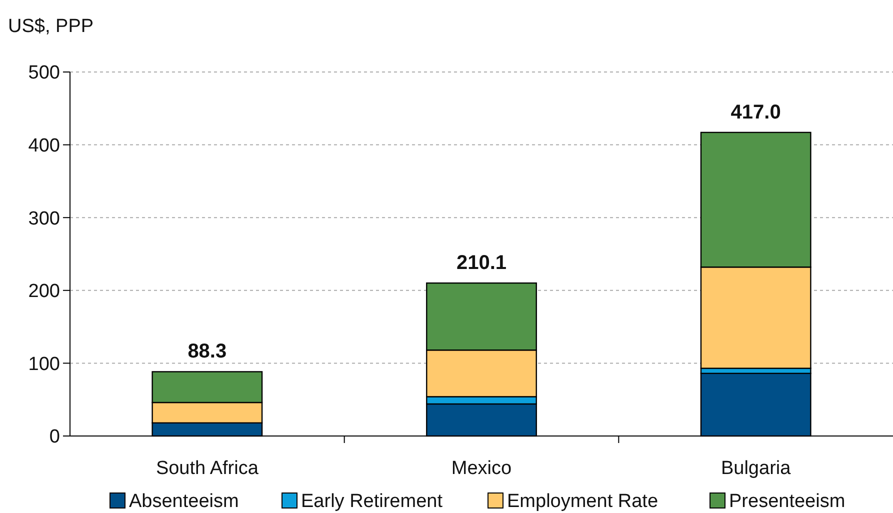 This screenshot has height=513, width=893. I want to click on y-tick-label: 300, so click(44, 219).